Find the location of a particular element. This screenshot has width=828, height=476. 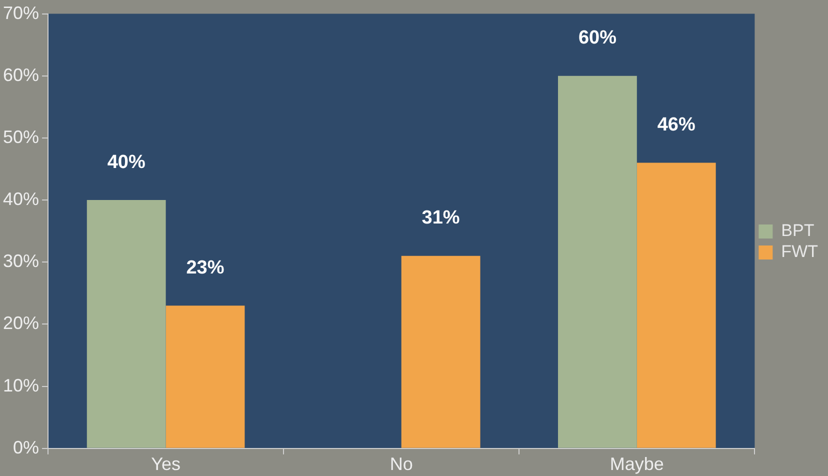

data-label: 60% is located at coordinates (597, 38).